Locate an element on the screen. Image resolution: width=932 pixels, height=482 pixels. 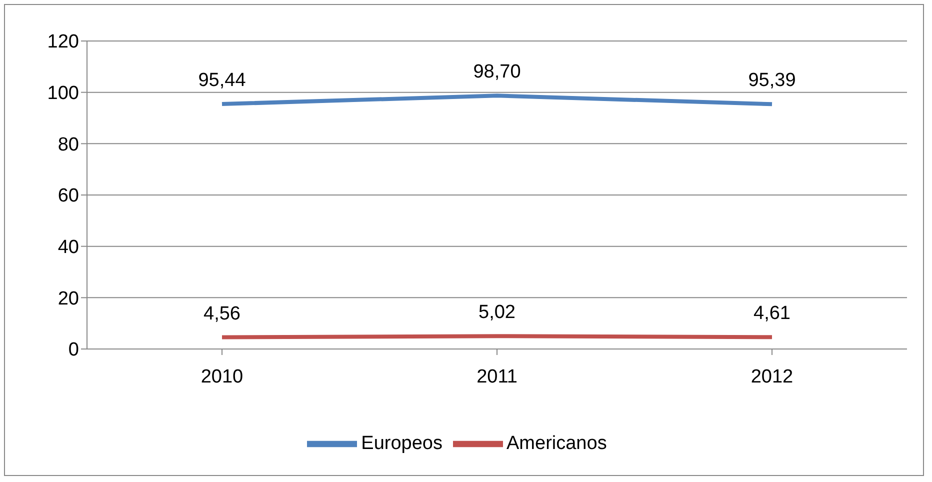
x-tick-label: 2010 is located at coordinates (222, 377).